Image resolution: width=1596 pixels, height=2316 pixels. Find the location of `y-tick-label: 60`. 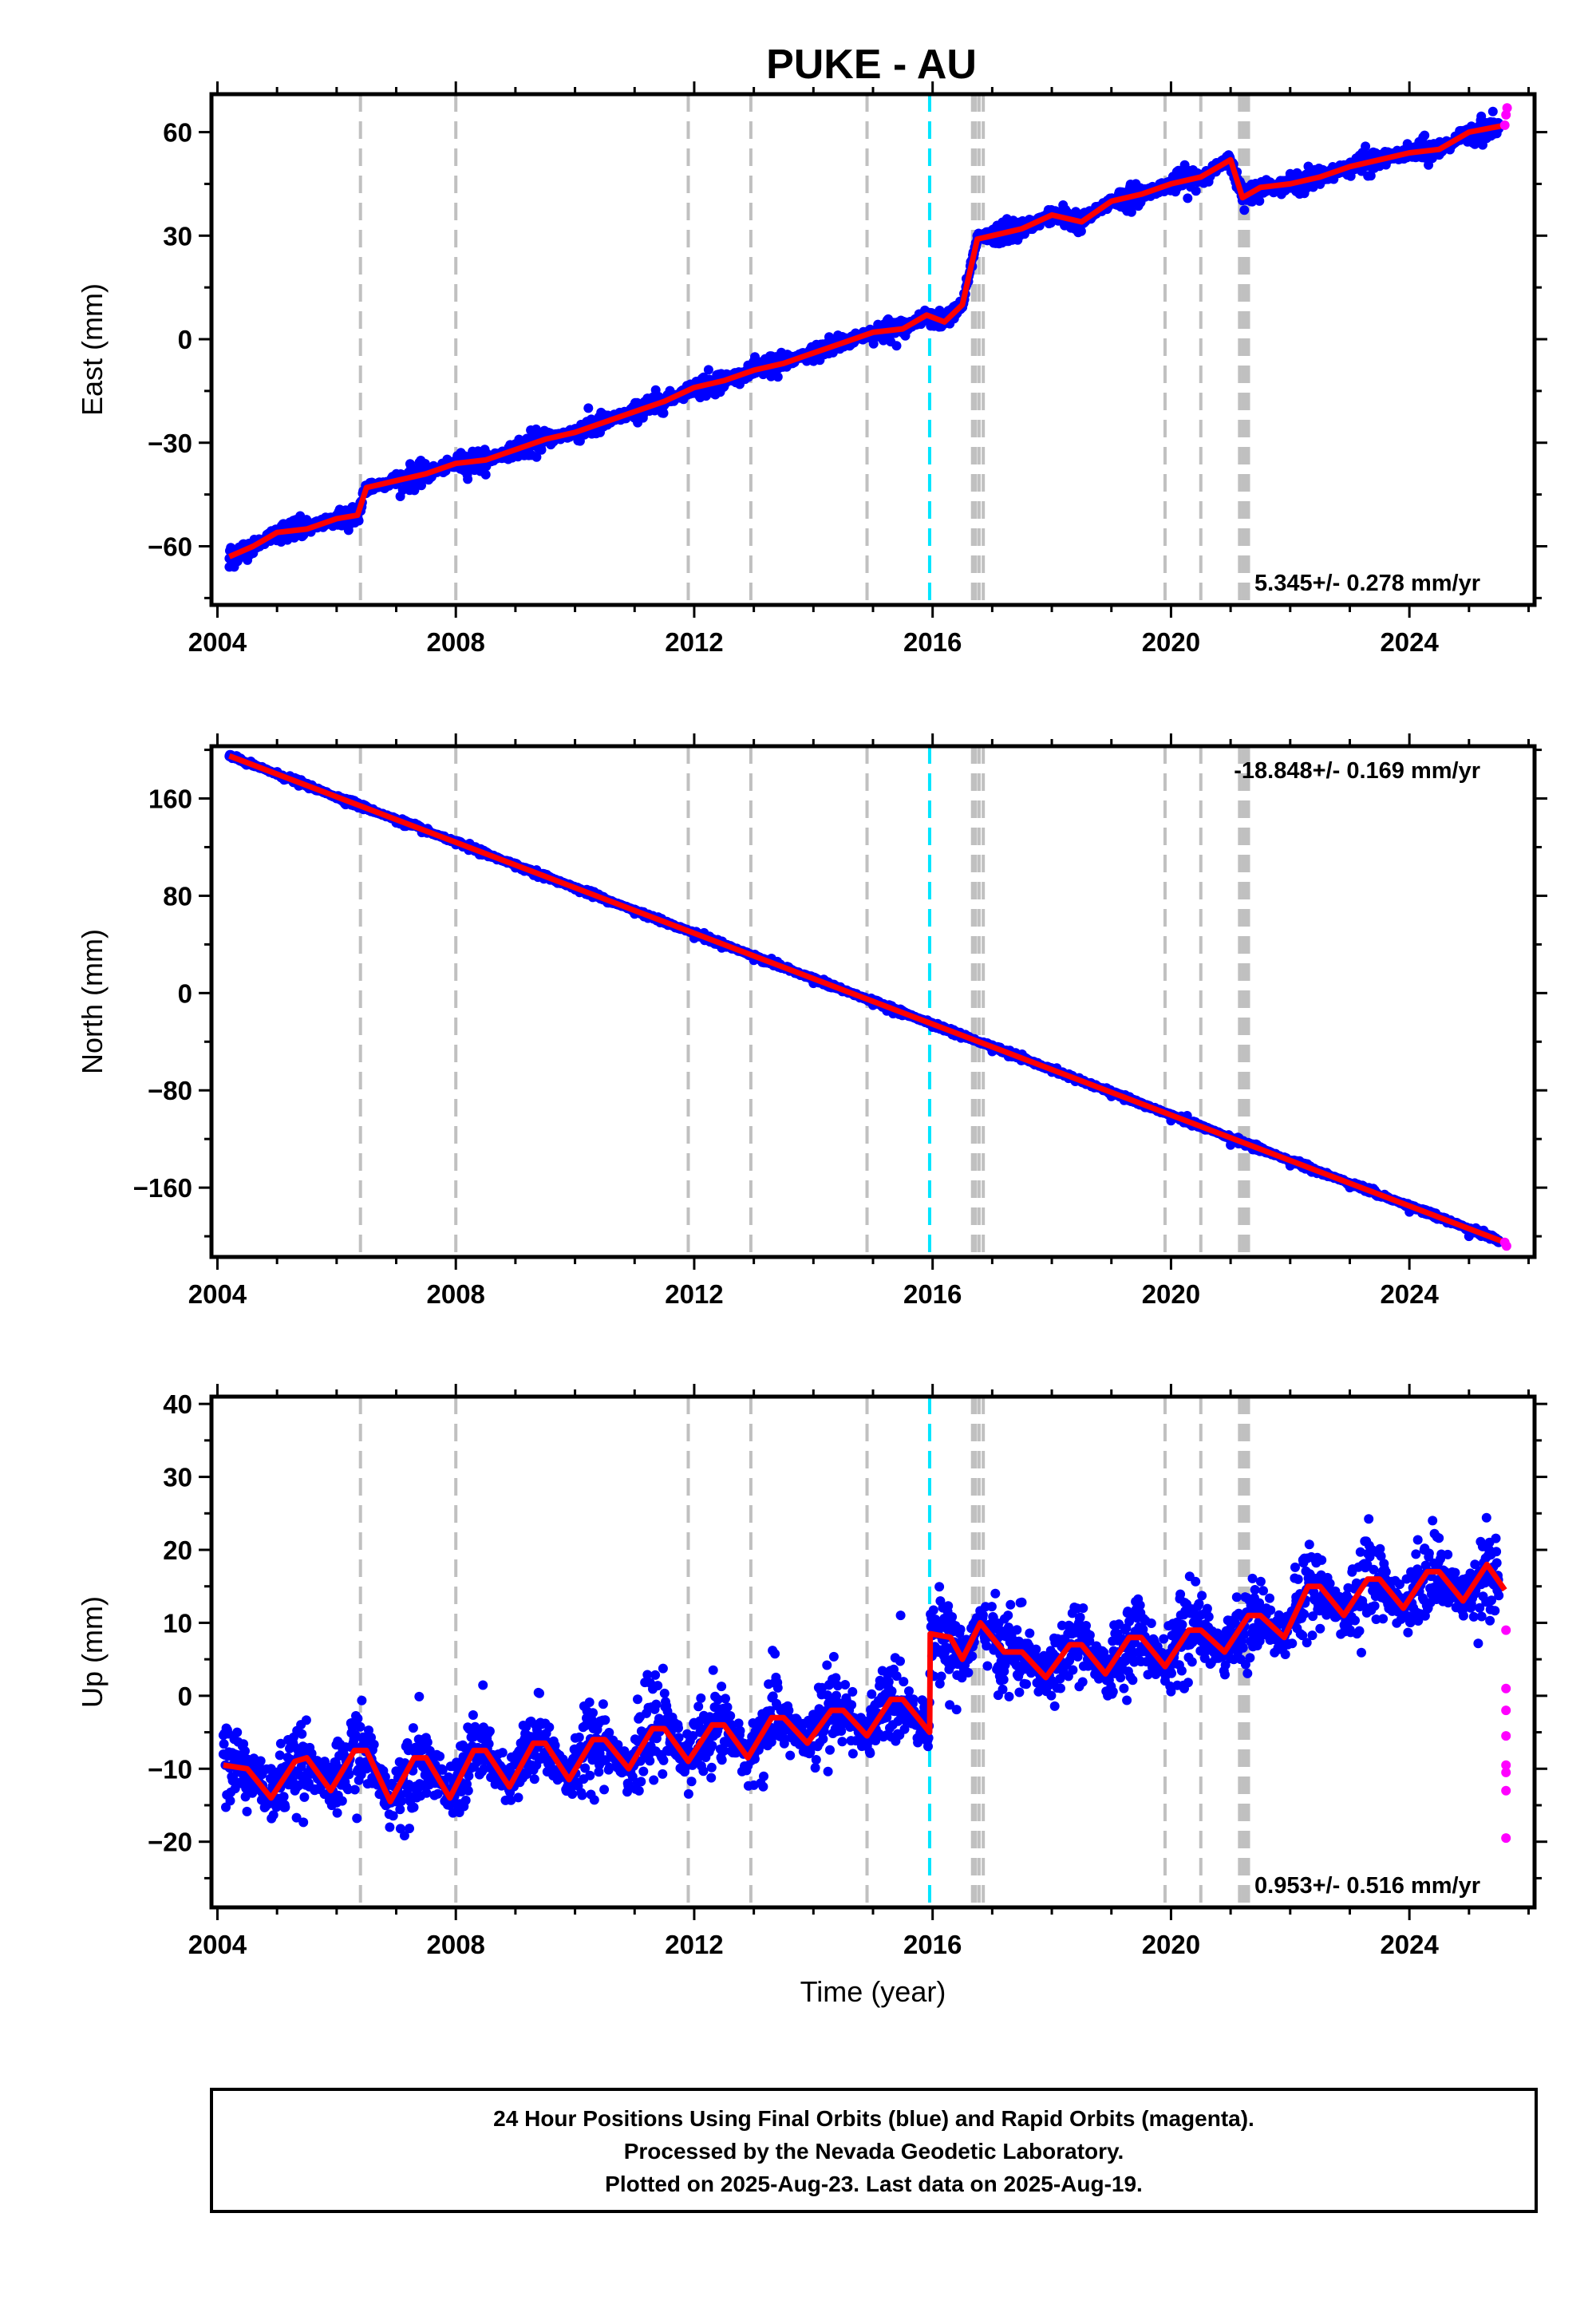

y-tick-label: 60 is located at coordinates (177, 133).